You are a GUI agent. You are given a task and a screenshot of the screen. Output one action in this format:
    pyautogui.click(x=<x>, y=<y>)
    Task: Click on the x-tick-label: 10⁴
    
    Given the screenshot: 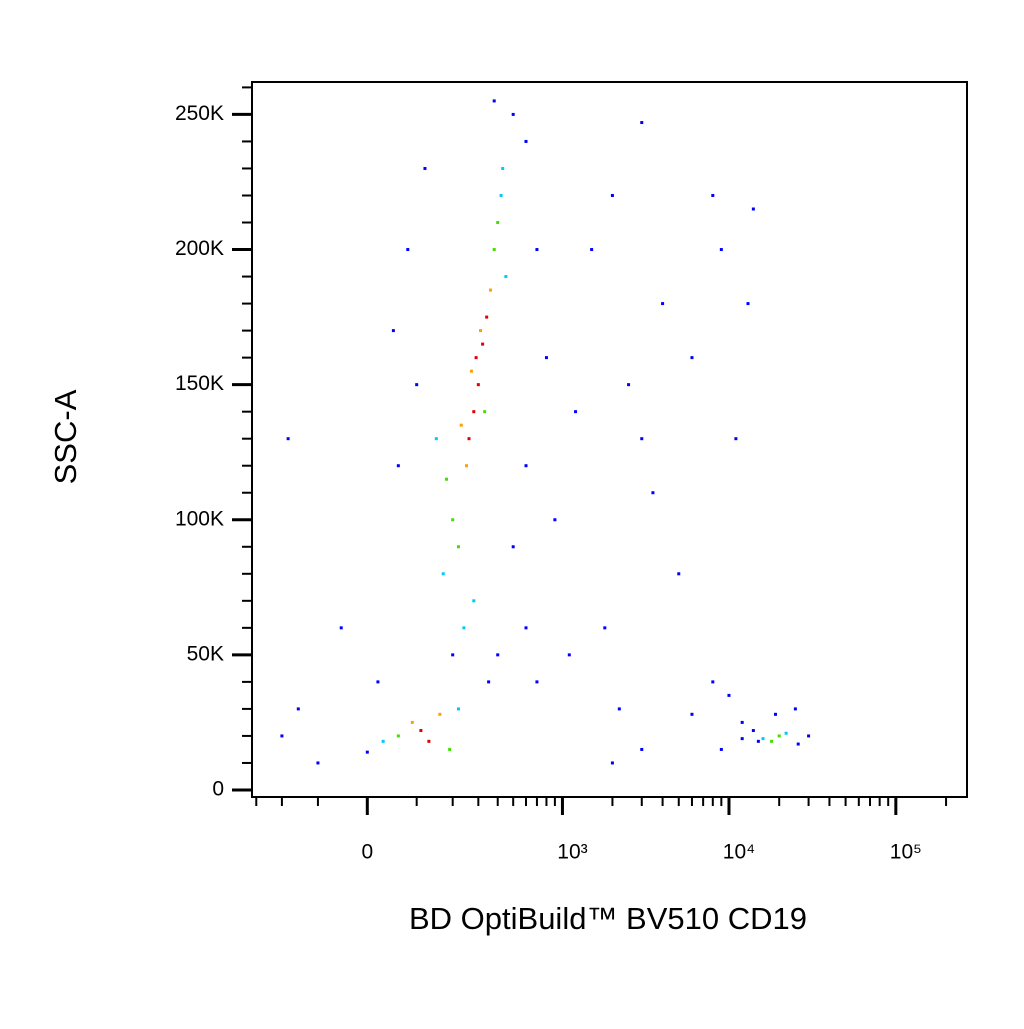 What is the action you would take?
    pyautogui.click(x=739, y=852)
    